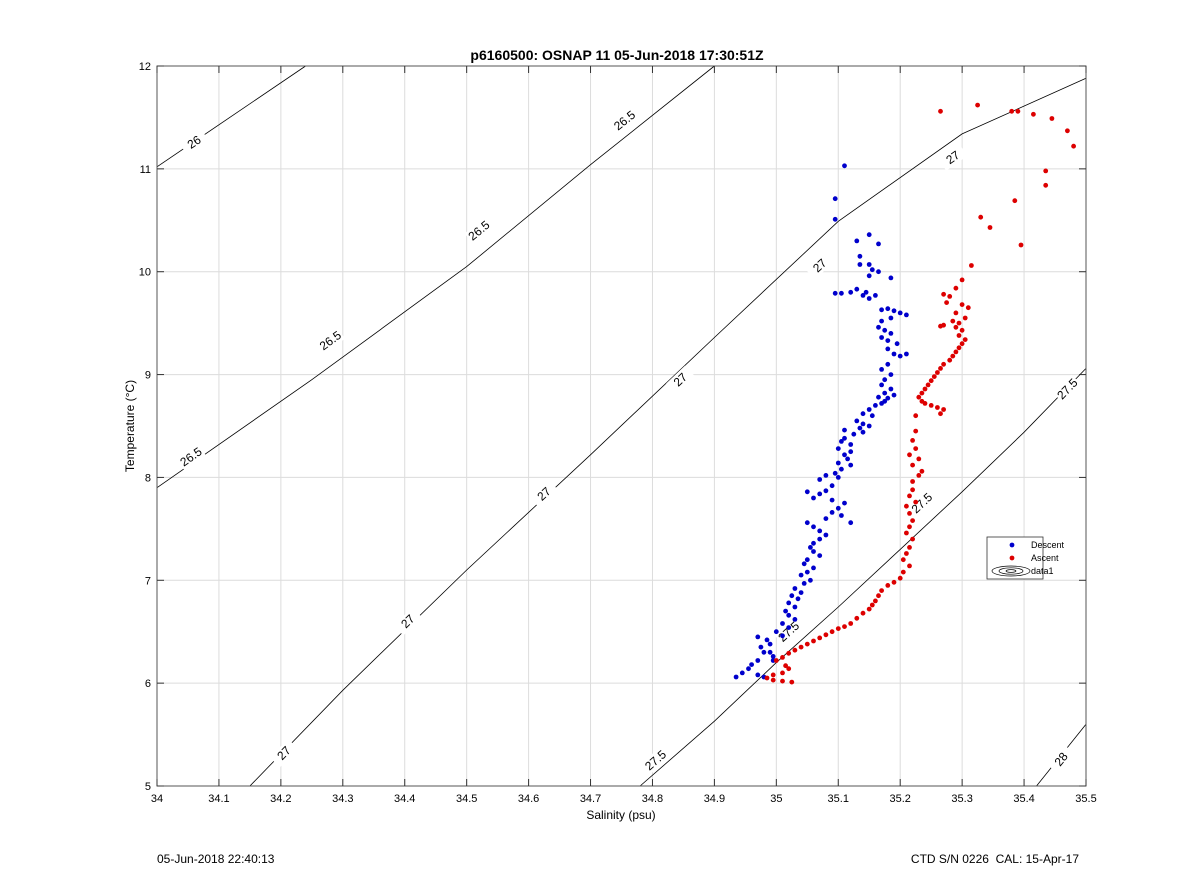  I want to click on x-tick-label: 35.3, so click(961, 799).